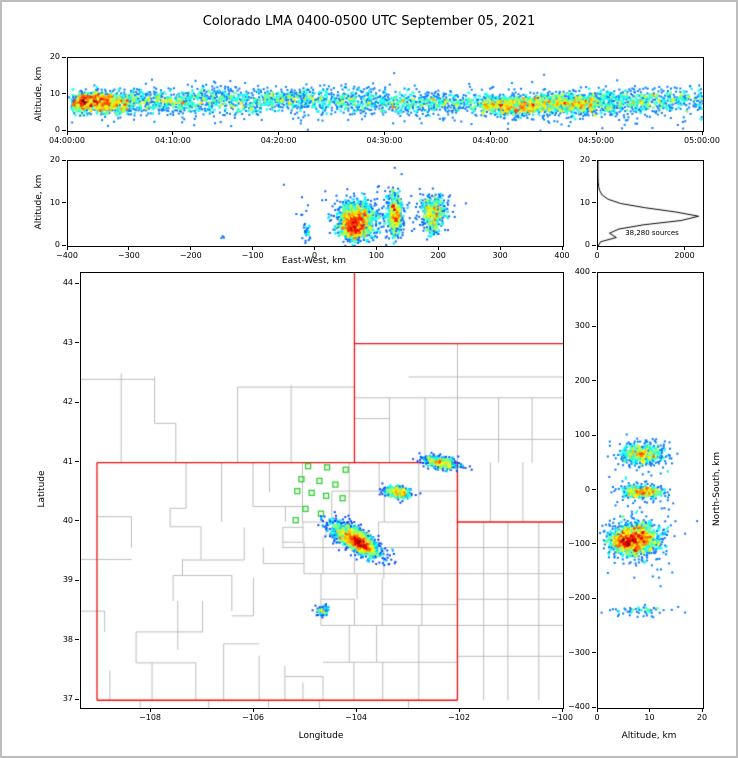 The height and width of the screenshot is (758, 738). I want to click on x-tick-label: −106, so click(253, 717).